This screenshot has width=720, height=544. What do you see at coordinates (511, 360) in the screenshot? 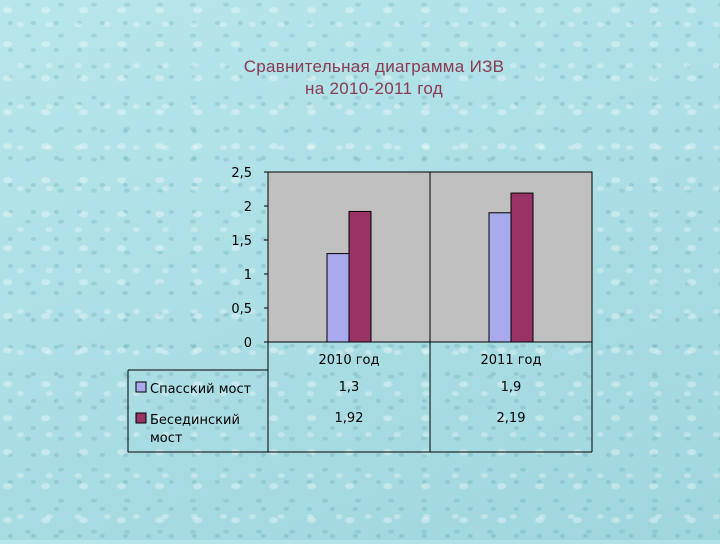
I see `category-label: 2011 год` at bounding box center [511, 360].